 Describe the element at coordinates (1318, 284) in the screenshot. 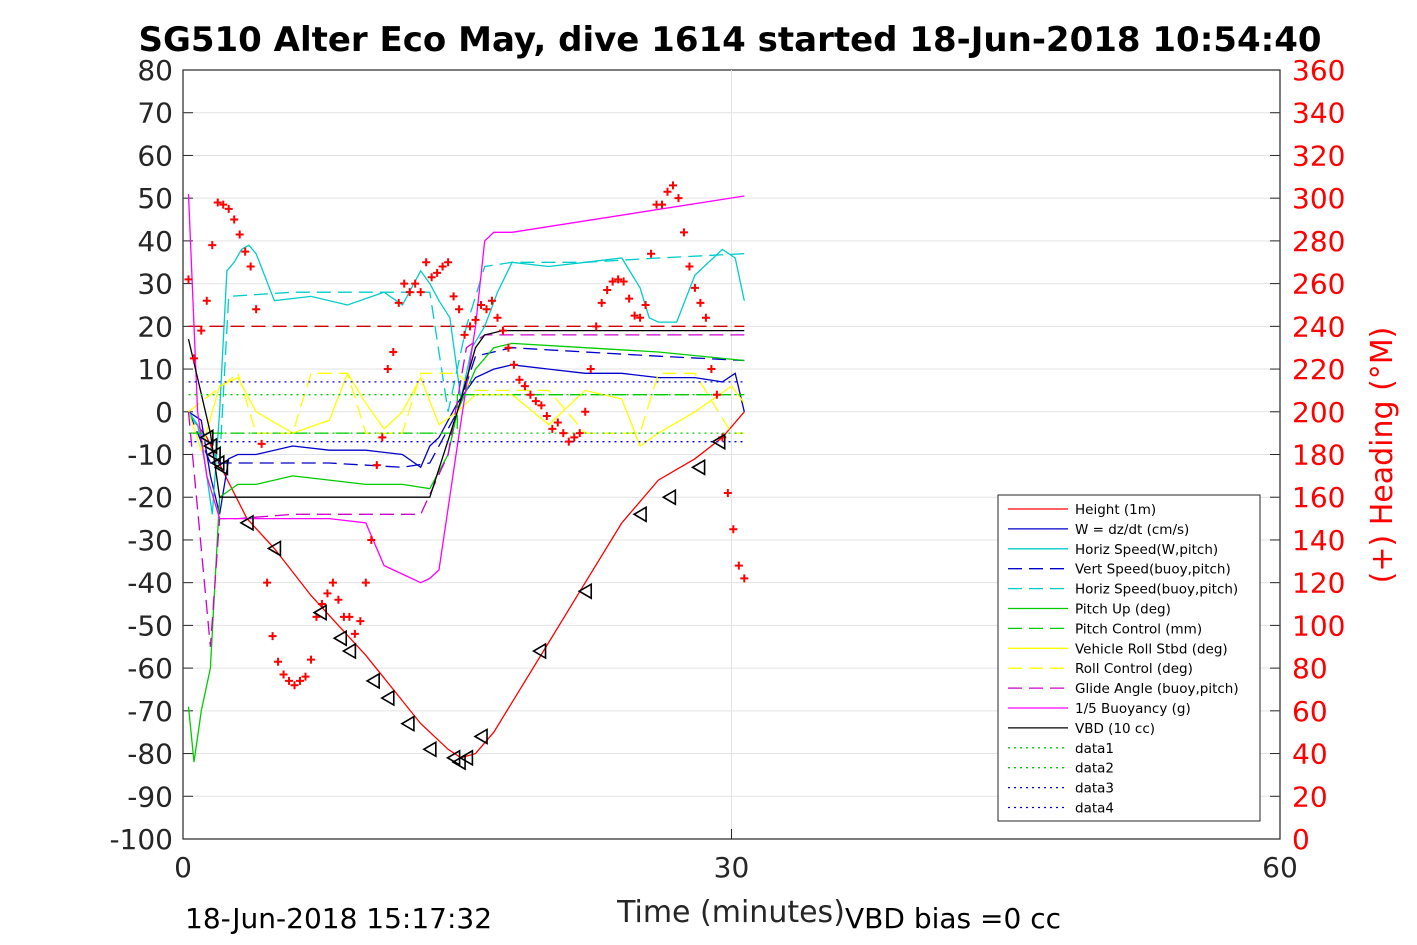

I see `right-tick-label: 260` at that location.